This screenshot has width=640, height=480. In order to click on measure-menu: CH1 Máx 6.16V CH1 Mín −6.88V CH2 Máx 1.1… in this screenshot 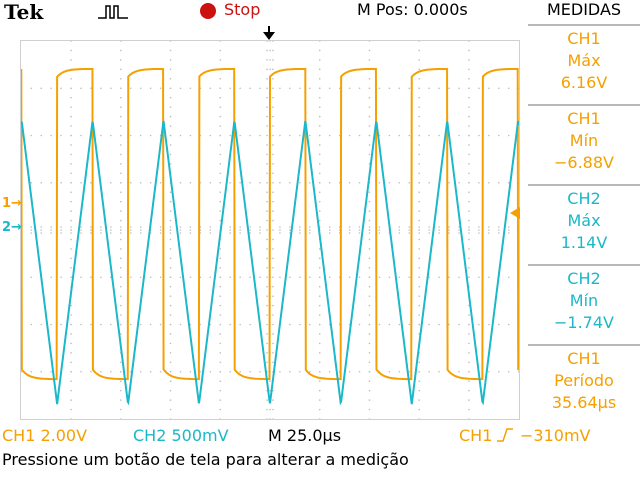, I will do `click(584, 224)`.